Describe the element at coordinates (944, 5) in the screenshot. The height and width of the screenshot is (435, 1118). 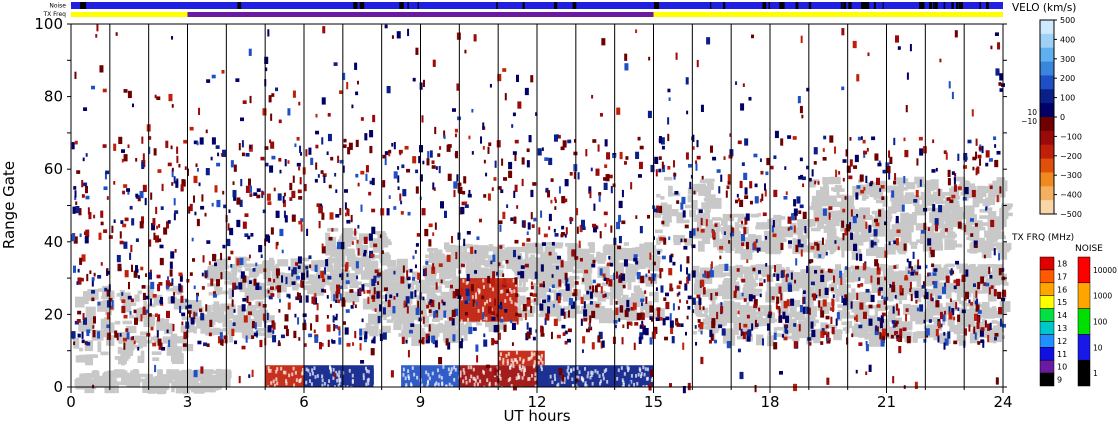
I see `noise-strip-segment` at that location.